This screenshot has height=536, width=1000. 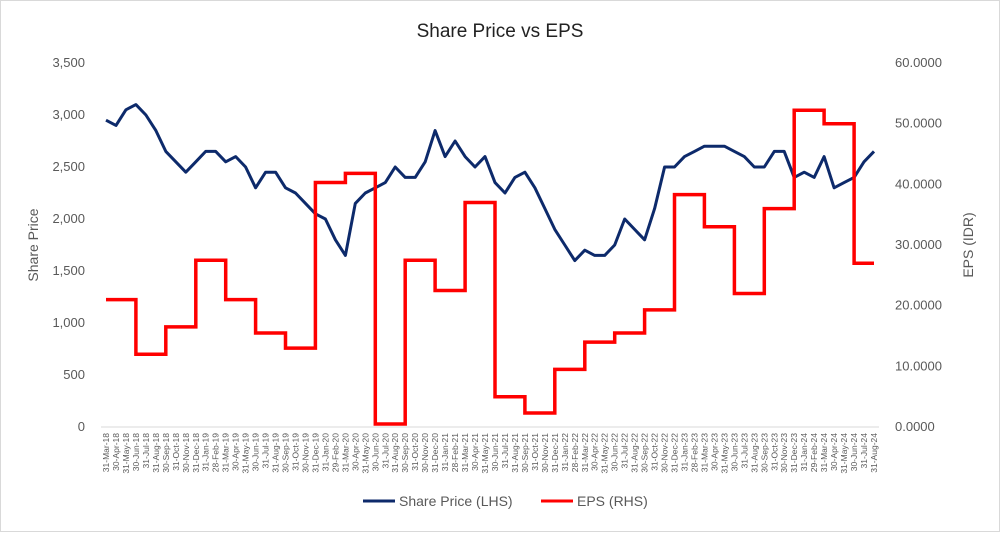 What do you see at coordinates (435, 453) in the screenshot?
I see `x-tick-label: 31-Dec-20` at bounding box center [435, 453].